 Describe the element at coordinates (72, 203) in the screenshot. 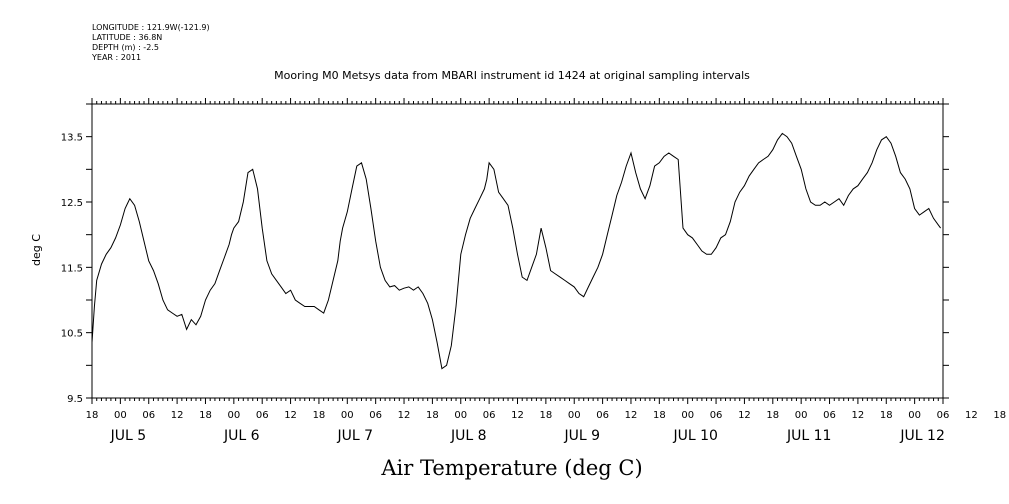

I see `y-tick-label: 12.5` at that location.